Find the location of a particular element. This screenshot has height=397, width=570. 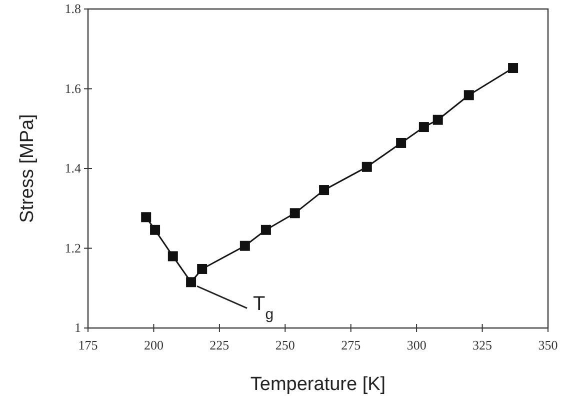

y-tick-label: 1.8 is located at coordinates (72, 8).